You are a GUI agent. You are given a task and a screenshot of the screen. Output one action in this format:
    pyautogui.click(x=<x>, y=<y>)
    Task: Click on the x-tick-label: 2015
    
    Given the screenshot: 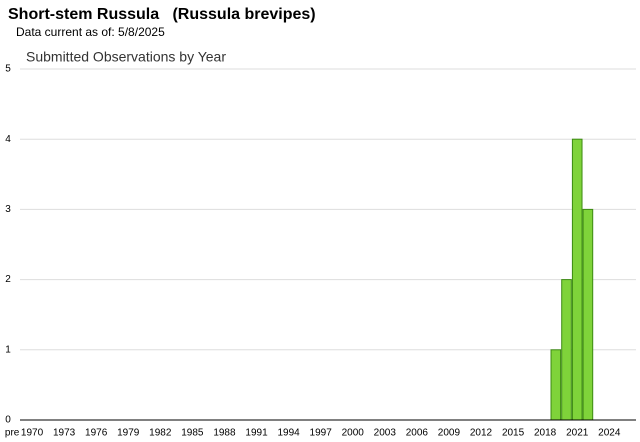 What is the action you would take?
    pyautogui.click(x=513, y=433)
    